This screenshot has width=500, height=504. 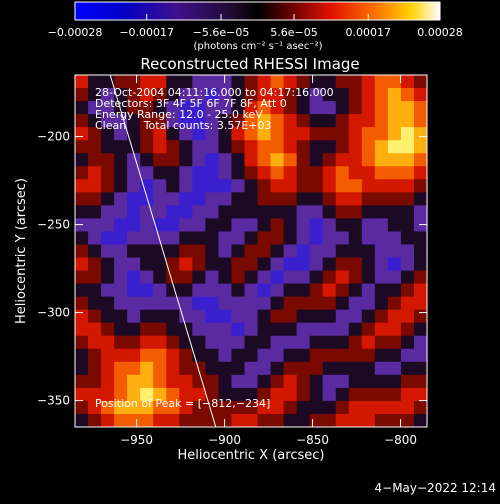 I want to click on y-axis-label: Heliocentric Y (arcsec), so click(x=21, y=251).